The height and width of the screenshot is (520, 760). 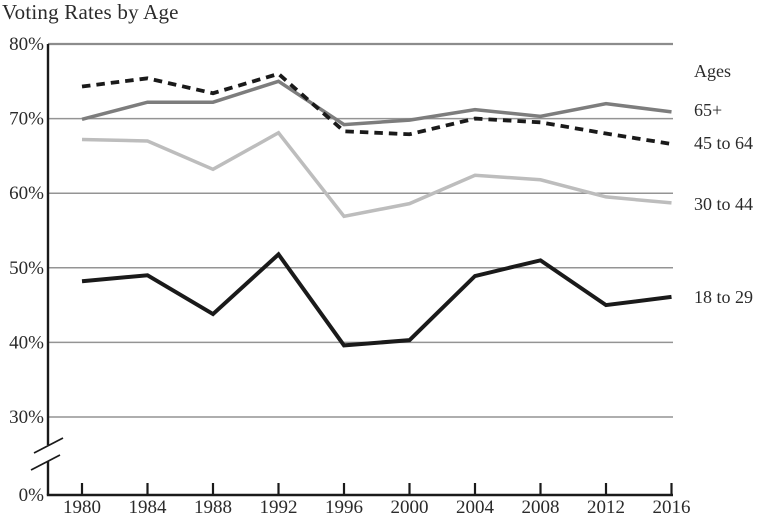 What do you see at coordinates (344, 507) in the screenshot?
I see `x-tick-label-1996: 1996` at bounding box center [344, 507].